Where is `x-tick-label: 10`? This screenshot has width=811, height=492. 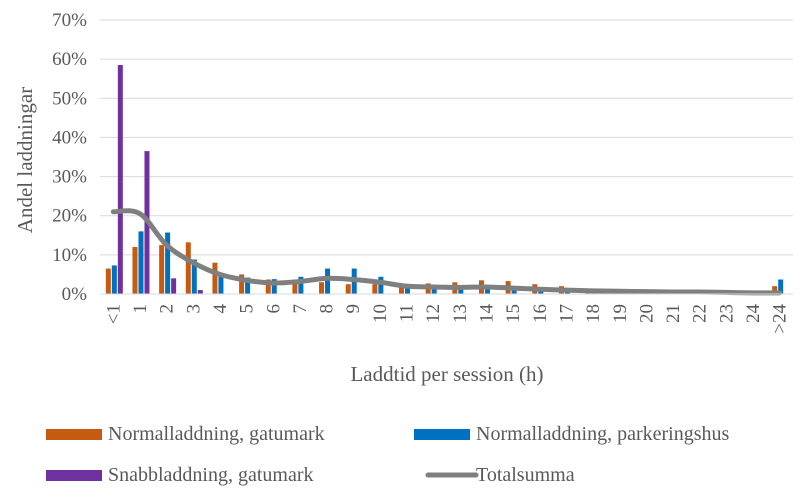
x-tick-label: 10 is located at coordinates (380, 313).